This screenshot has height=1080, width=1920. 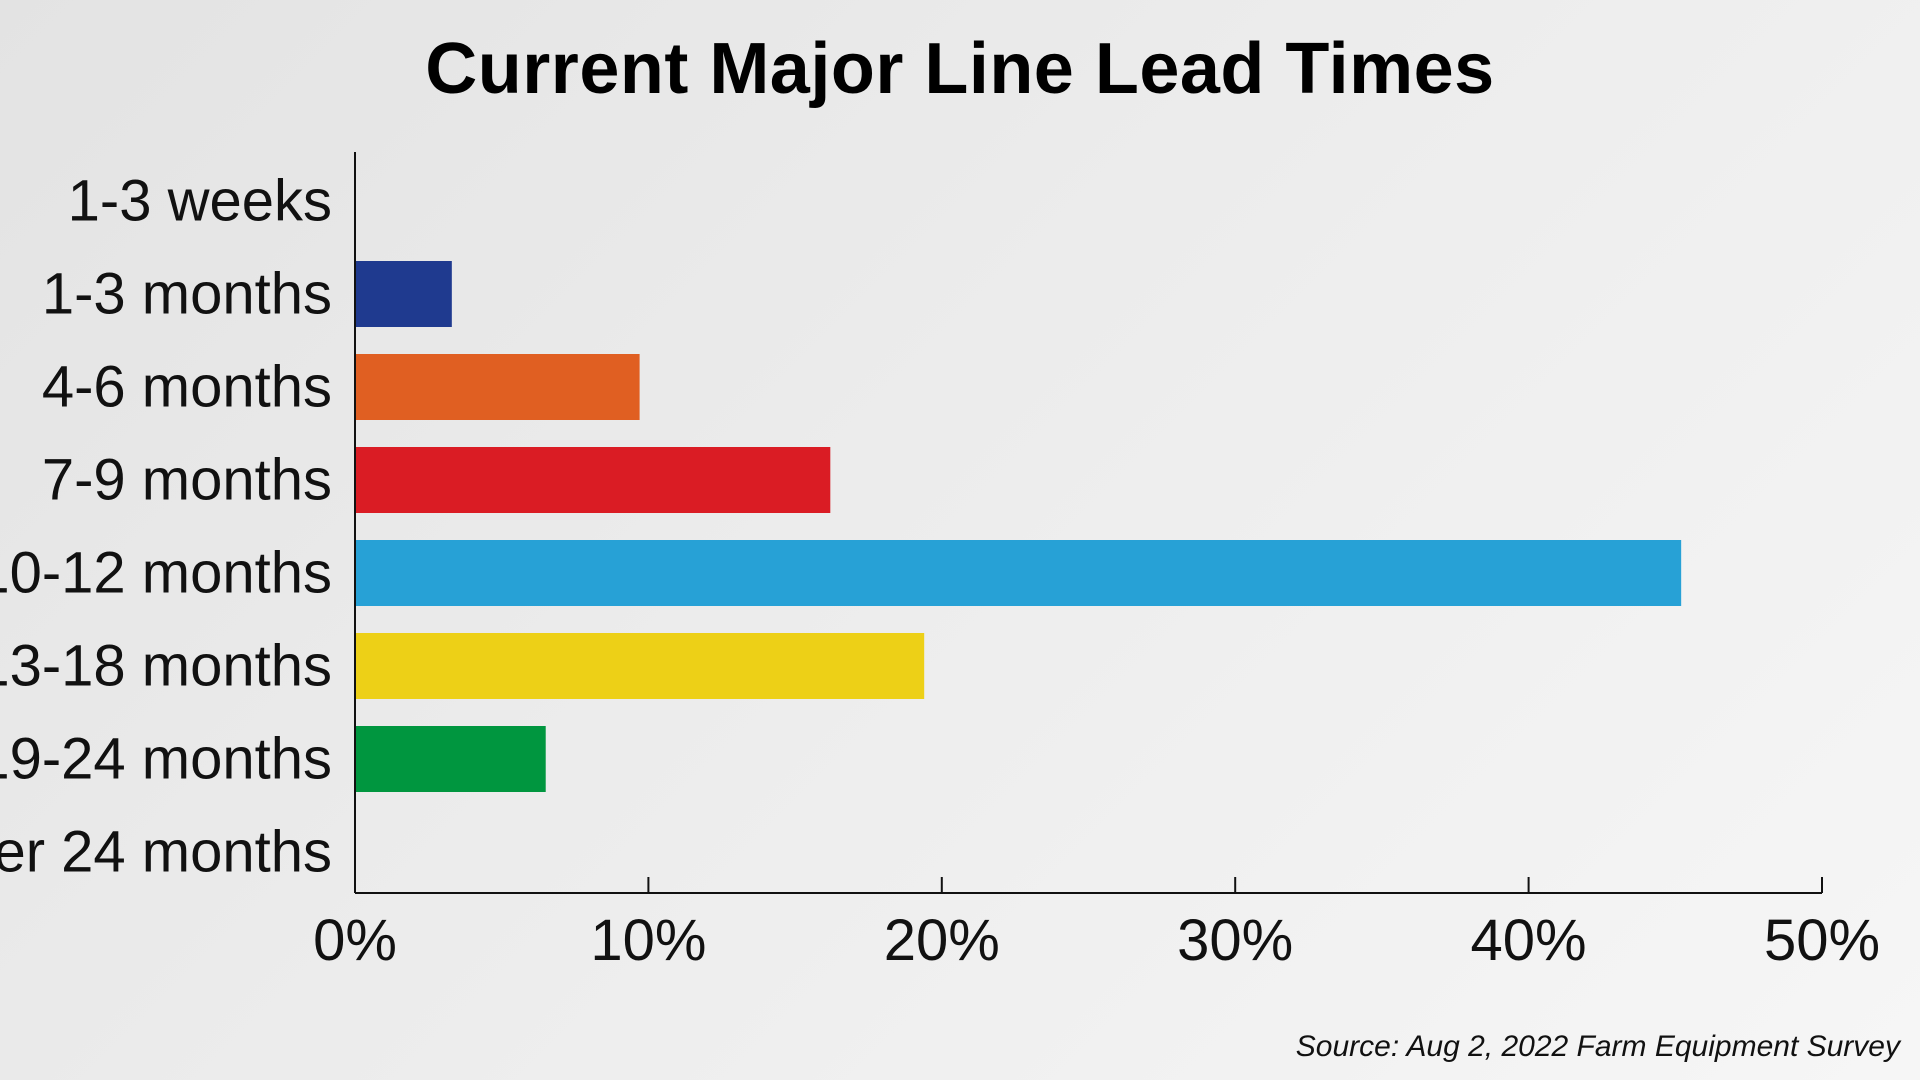 I want to click on x-tick-label: 20%, so click(x=942, y=940).